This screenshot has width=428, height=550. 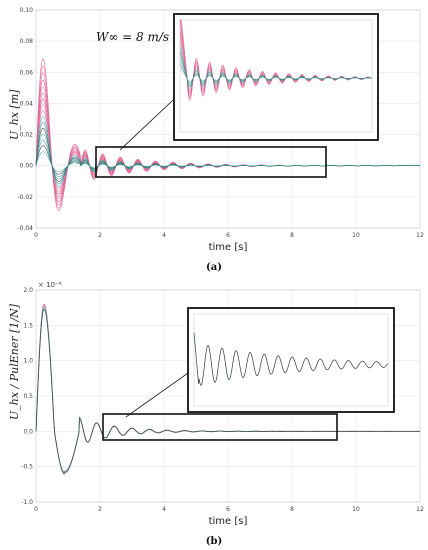 What do you see at coordinates (50, 285) in the screenshot?
I see `y-multiplier-b: × 10⁻⁶` at bounding box center [50, 285].